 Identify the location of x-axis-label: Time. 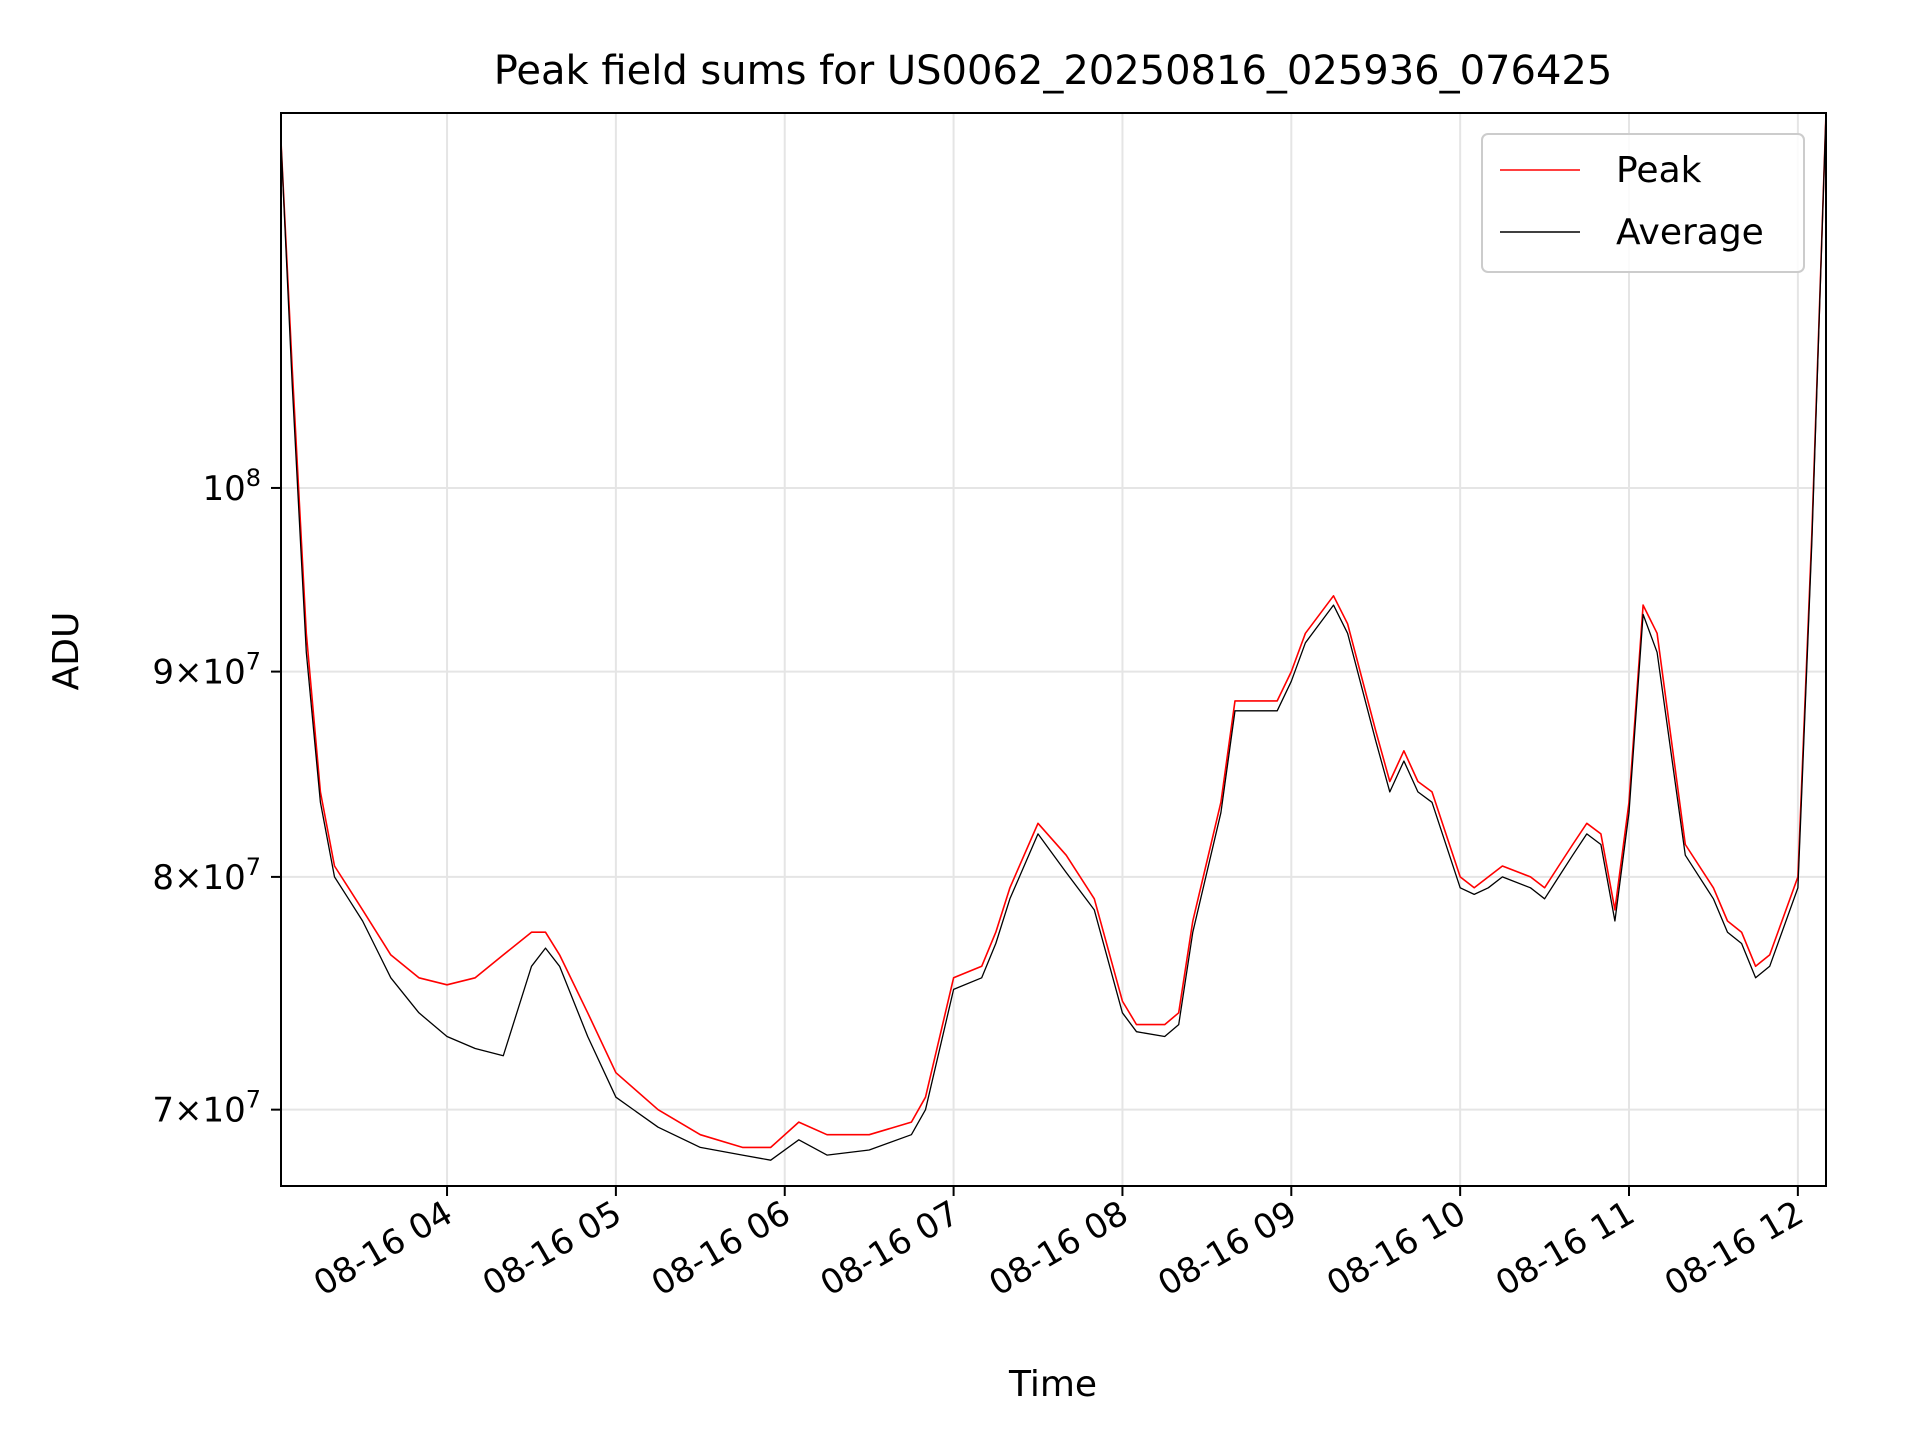
(1052, 1384).